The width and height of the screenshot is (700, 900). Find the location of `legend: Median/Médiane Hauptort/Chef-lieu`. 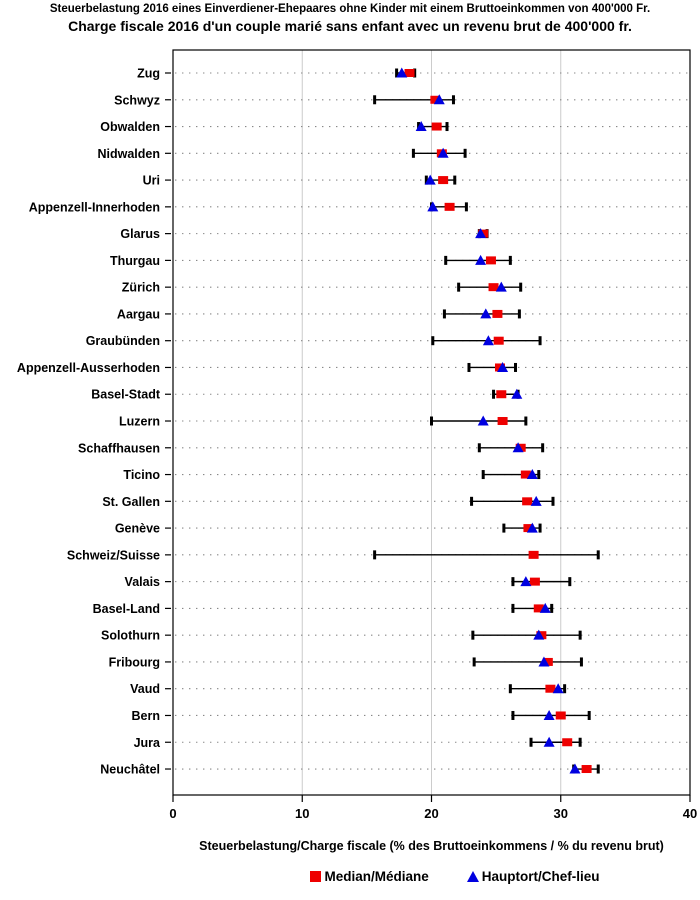

legend: Median/Médiane Hauptort/Chef-lieu is located at coordinates (450, 876).